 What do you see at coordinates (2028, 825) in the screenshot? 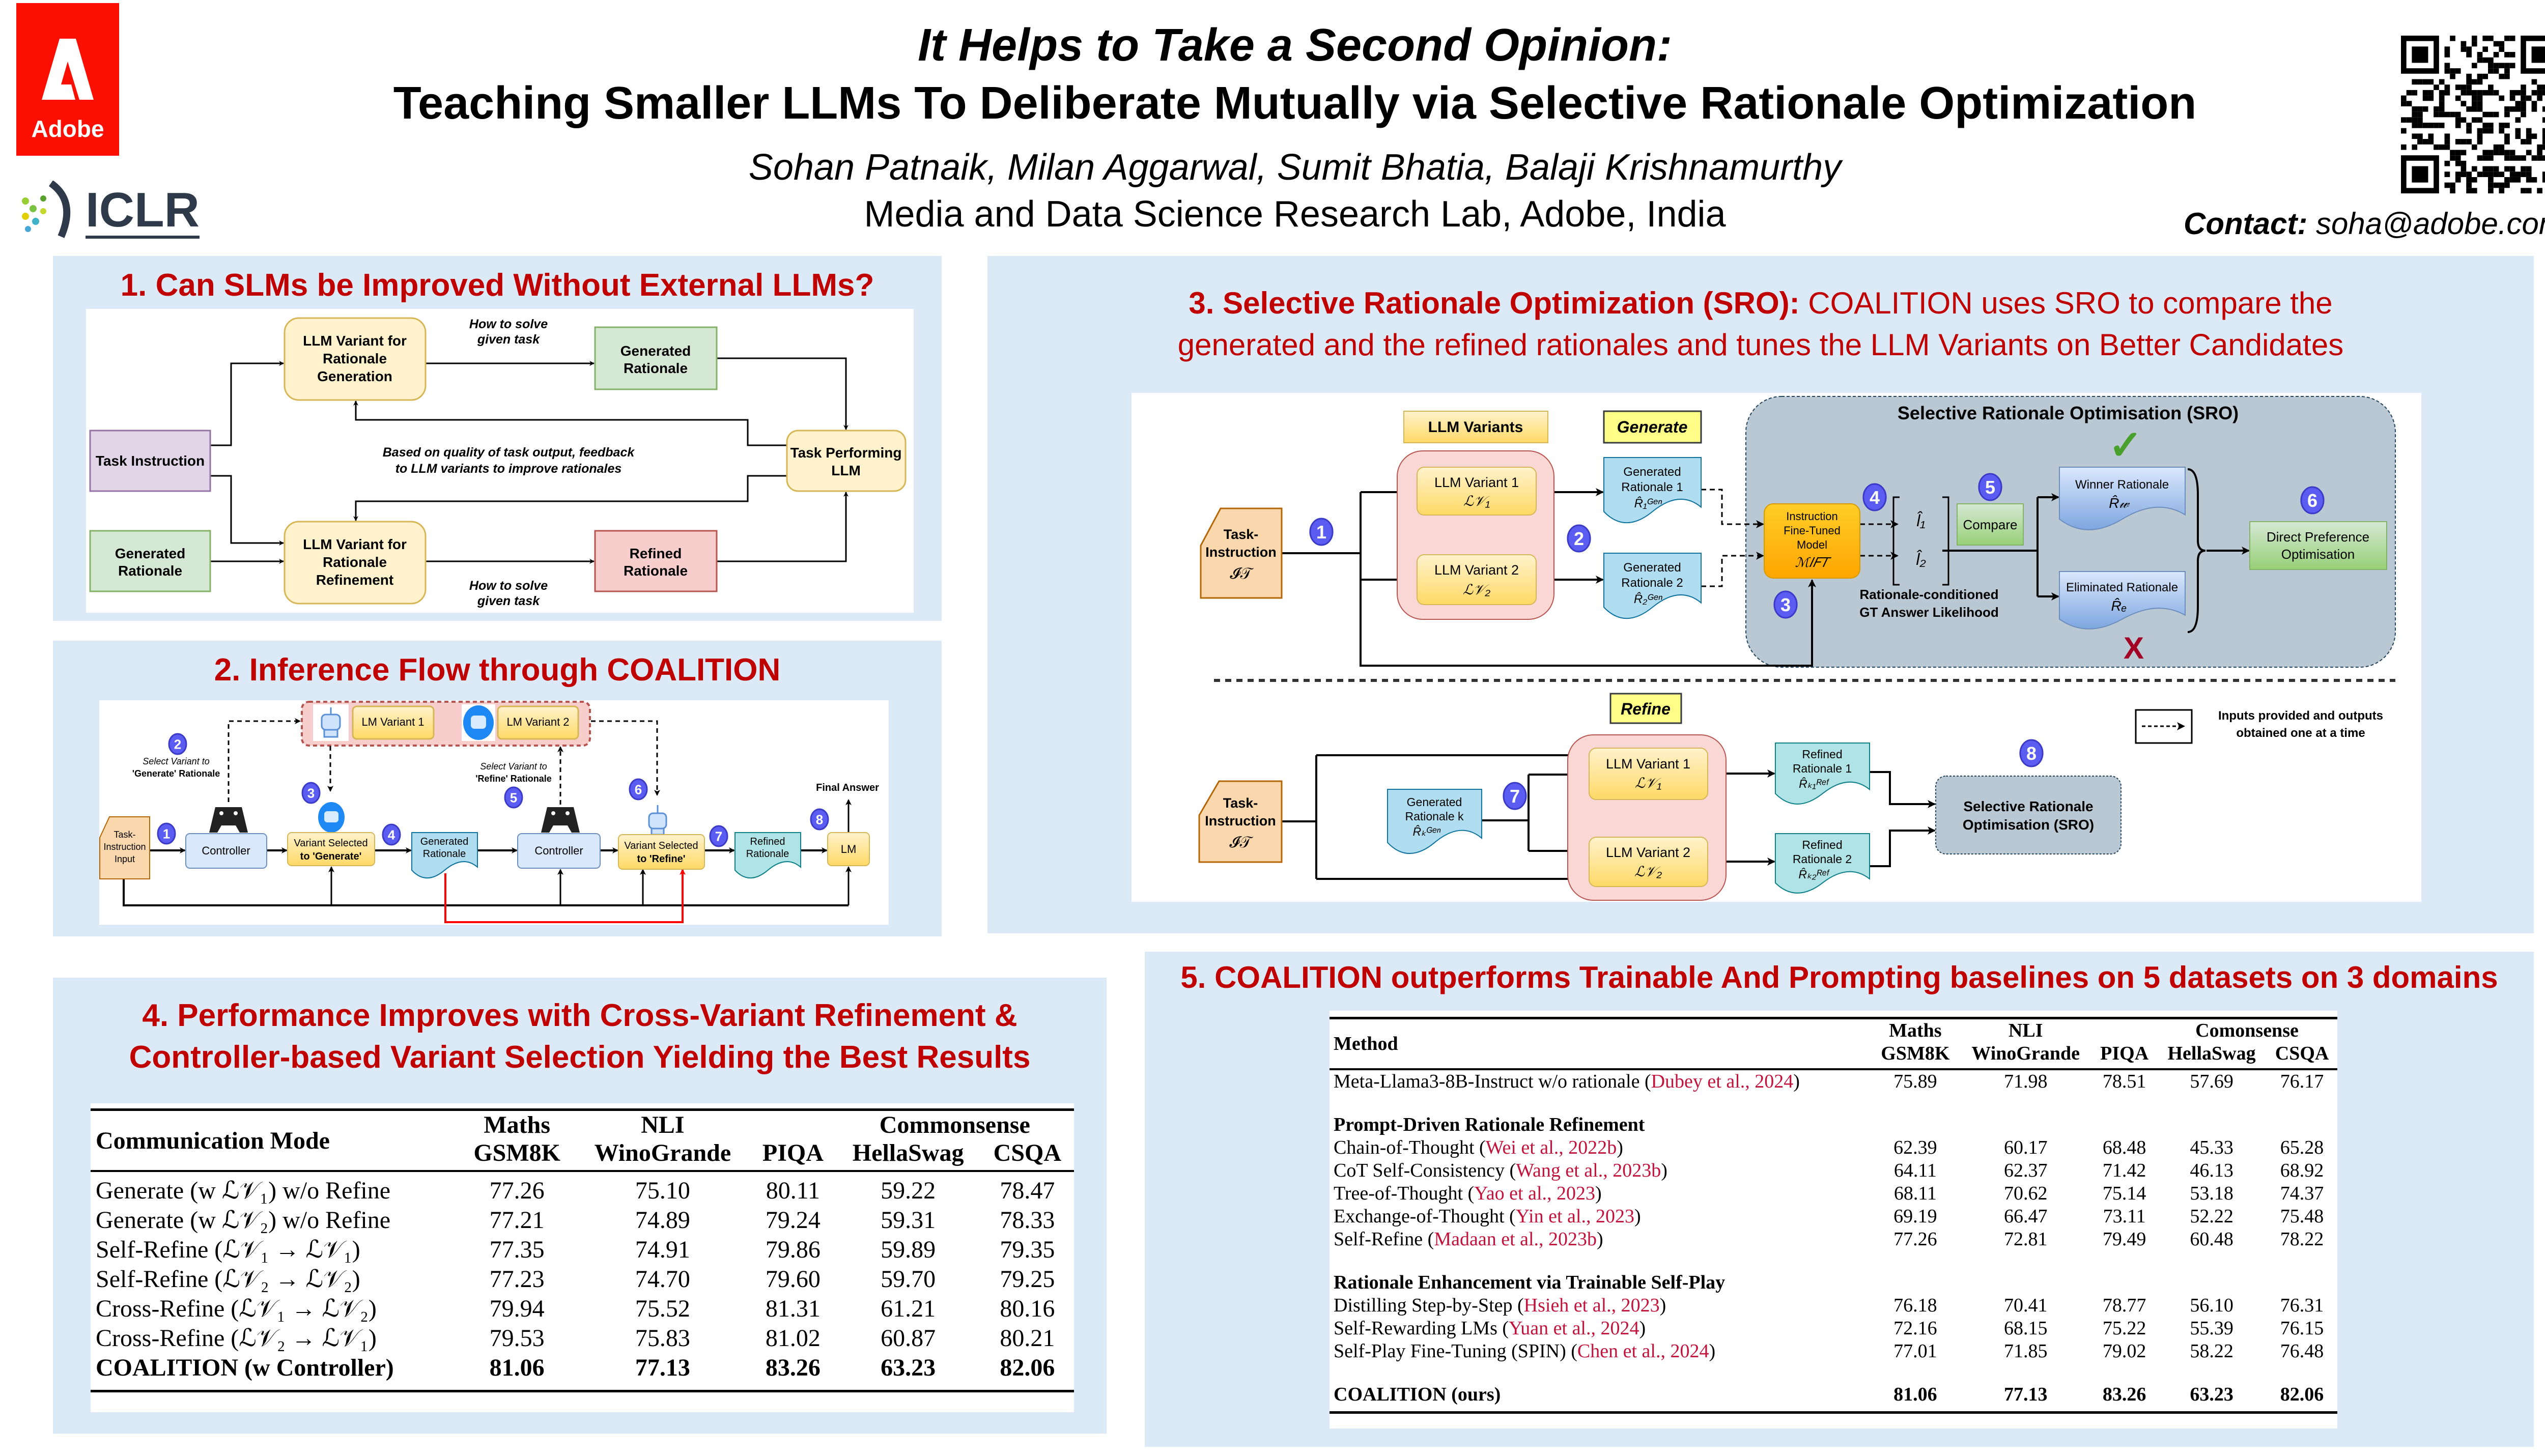
I see `sro-box-label-2: Optimisation (SRO)` at bounding box center [2028, 825].